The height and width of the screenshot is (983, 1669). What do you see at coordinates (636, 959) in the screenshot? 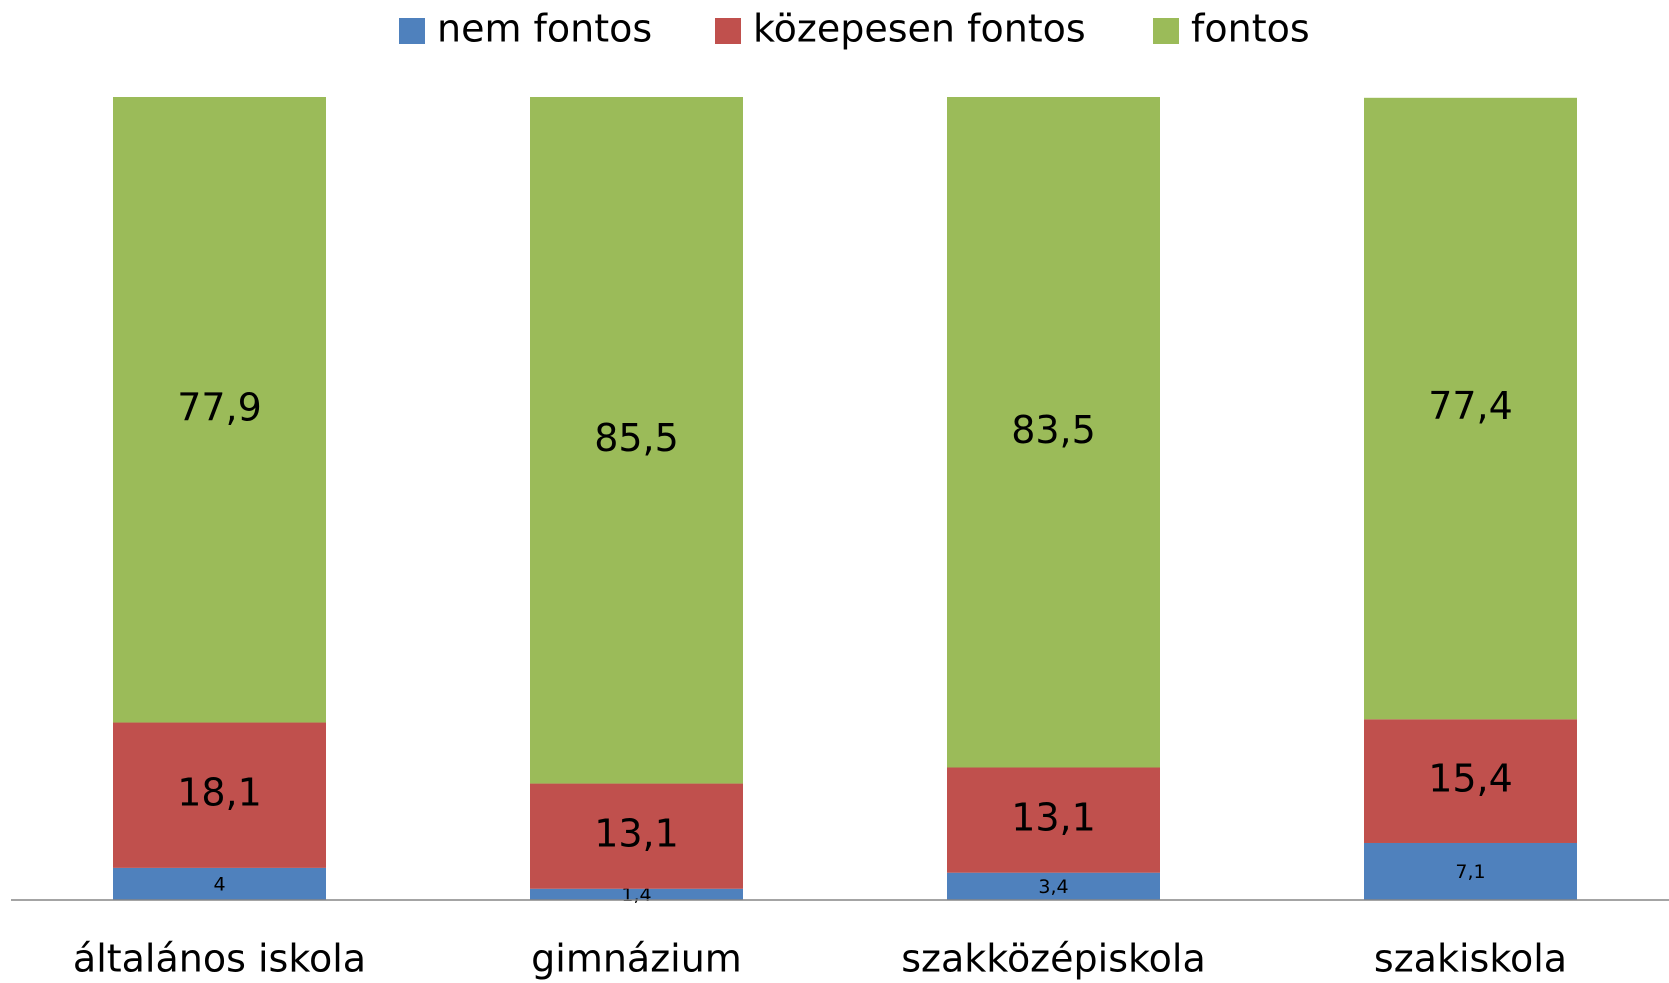
I see `x-tick-label: gimnázium` at bounding box center [636, 959].